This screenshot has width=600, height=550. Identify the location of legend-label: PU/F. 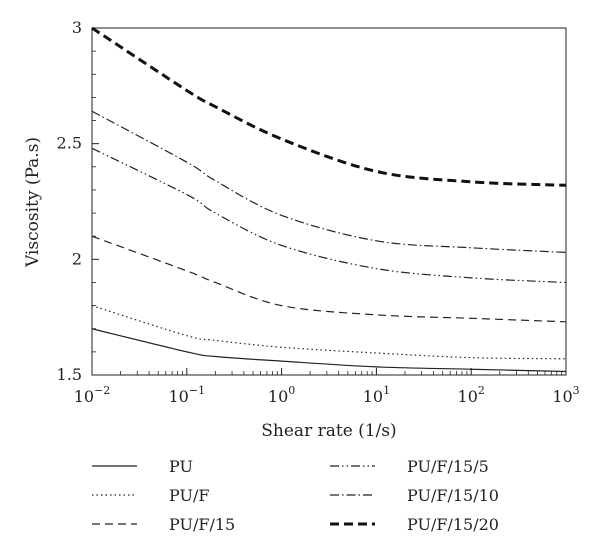
(189, 495).